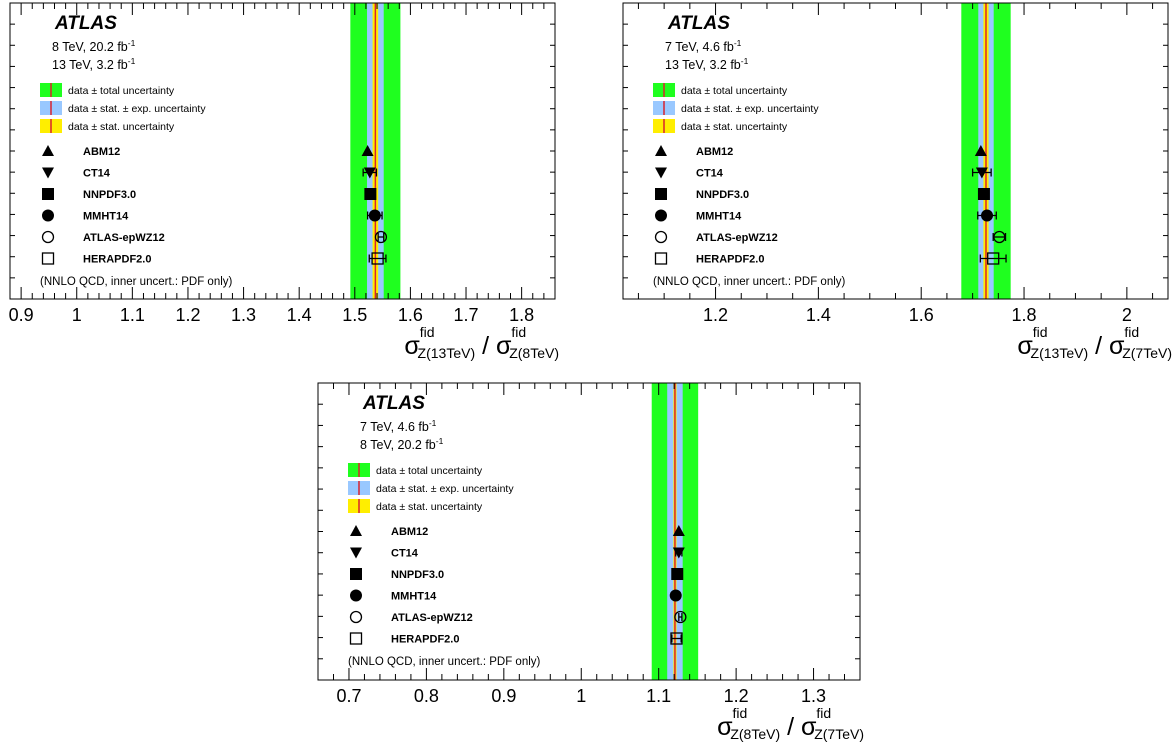  What do you see at coordinates (1127, 315) in the screenshot?
I see `x-tick-label: 2` at bounding box center [1127, 315].